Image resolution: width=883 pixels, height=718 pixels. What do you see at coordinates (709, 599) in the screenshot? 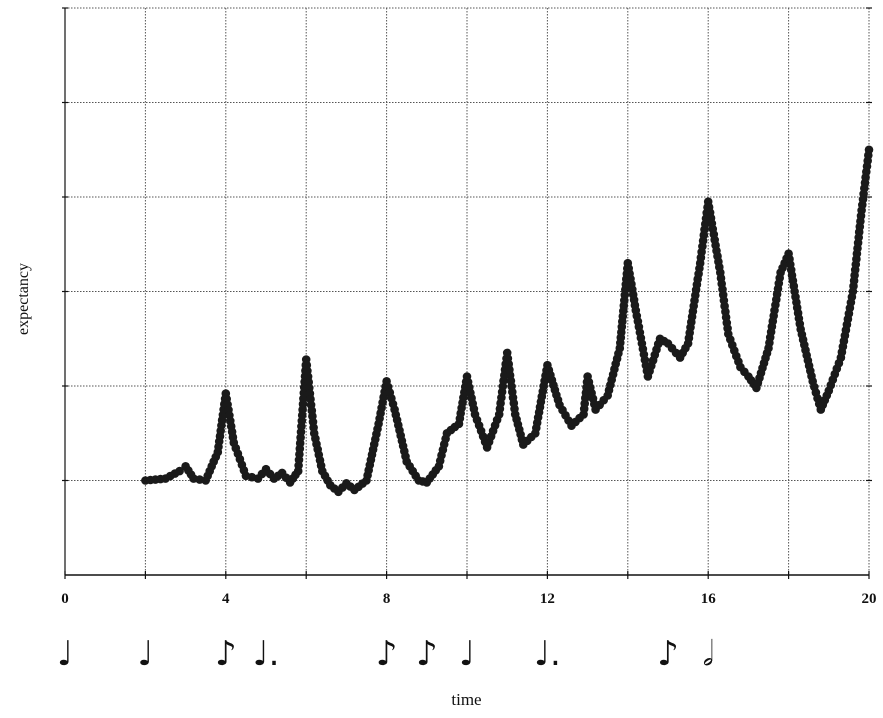
I see `x-tick-label: 16` at bounding box center [709, 599].